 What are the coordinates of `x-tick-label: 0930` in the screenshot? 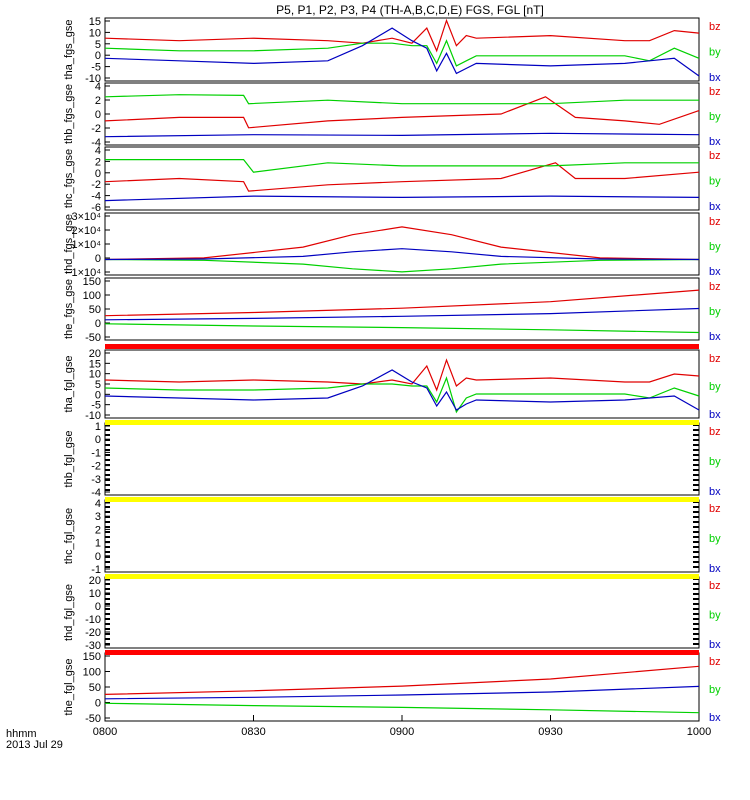 It's located at (550, 732).